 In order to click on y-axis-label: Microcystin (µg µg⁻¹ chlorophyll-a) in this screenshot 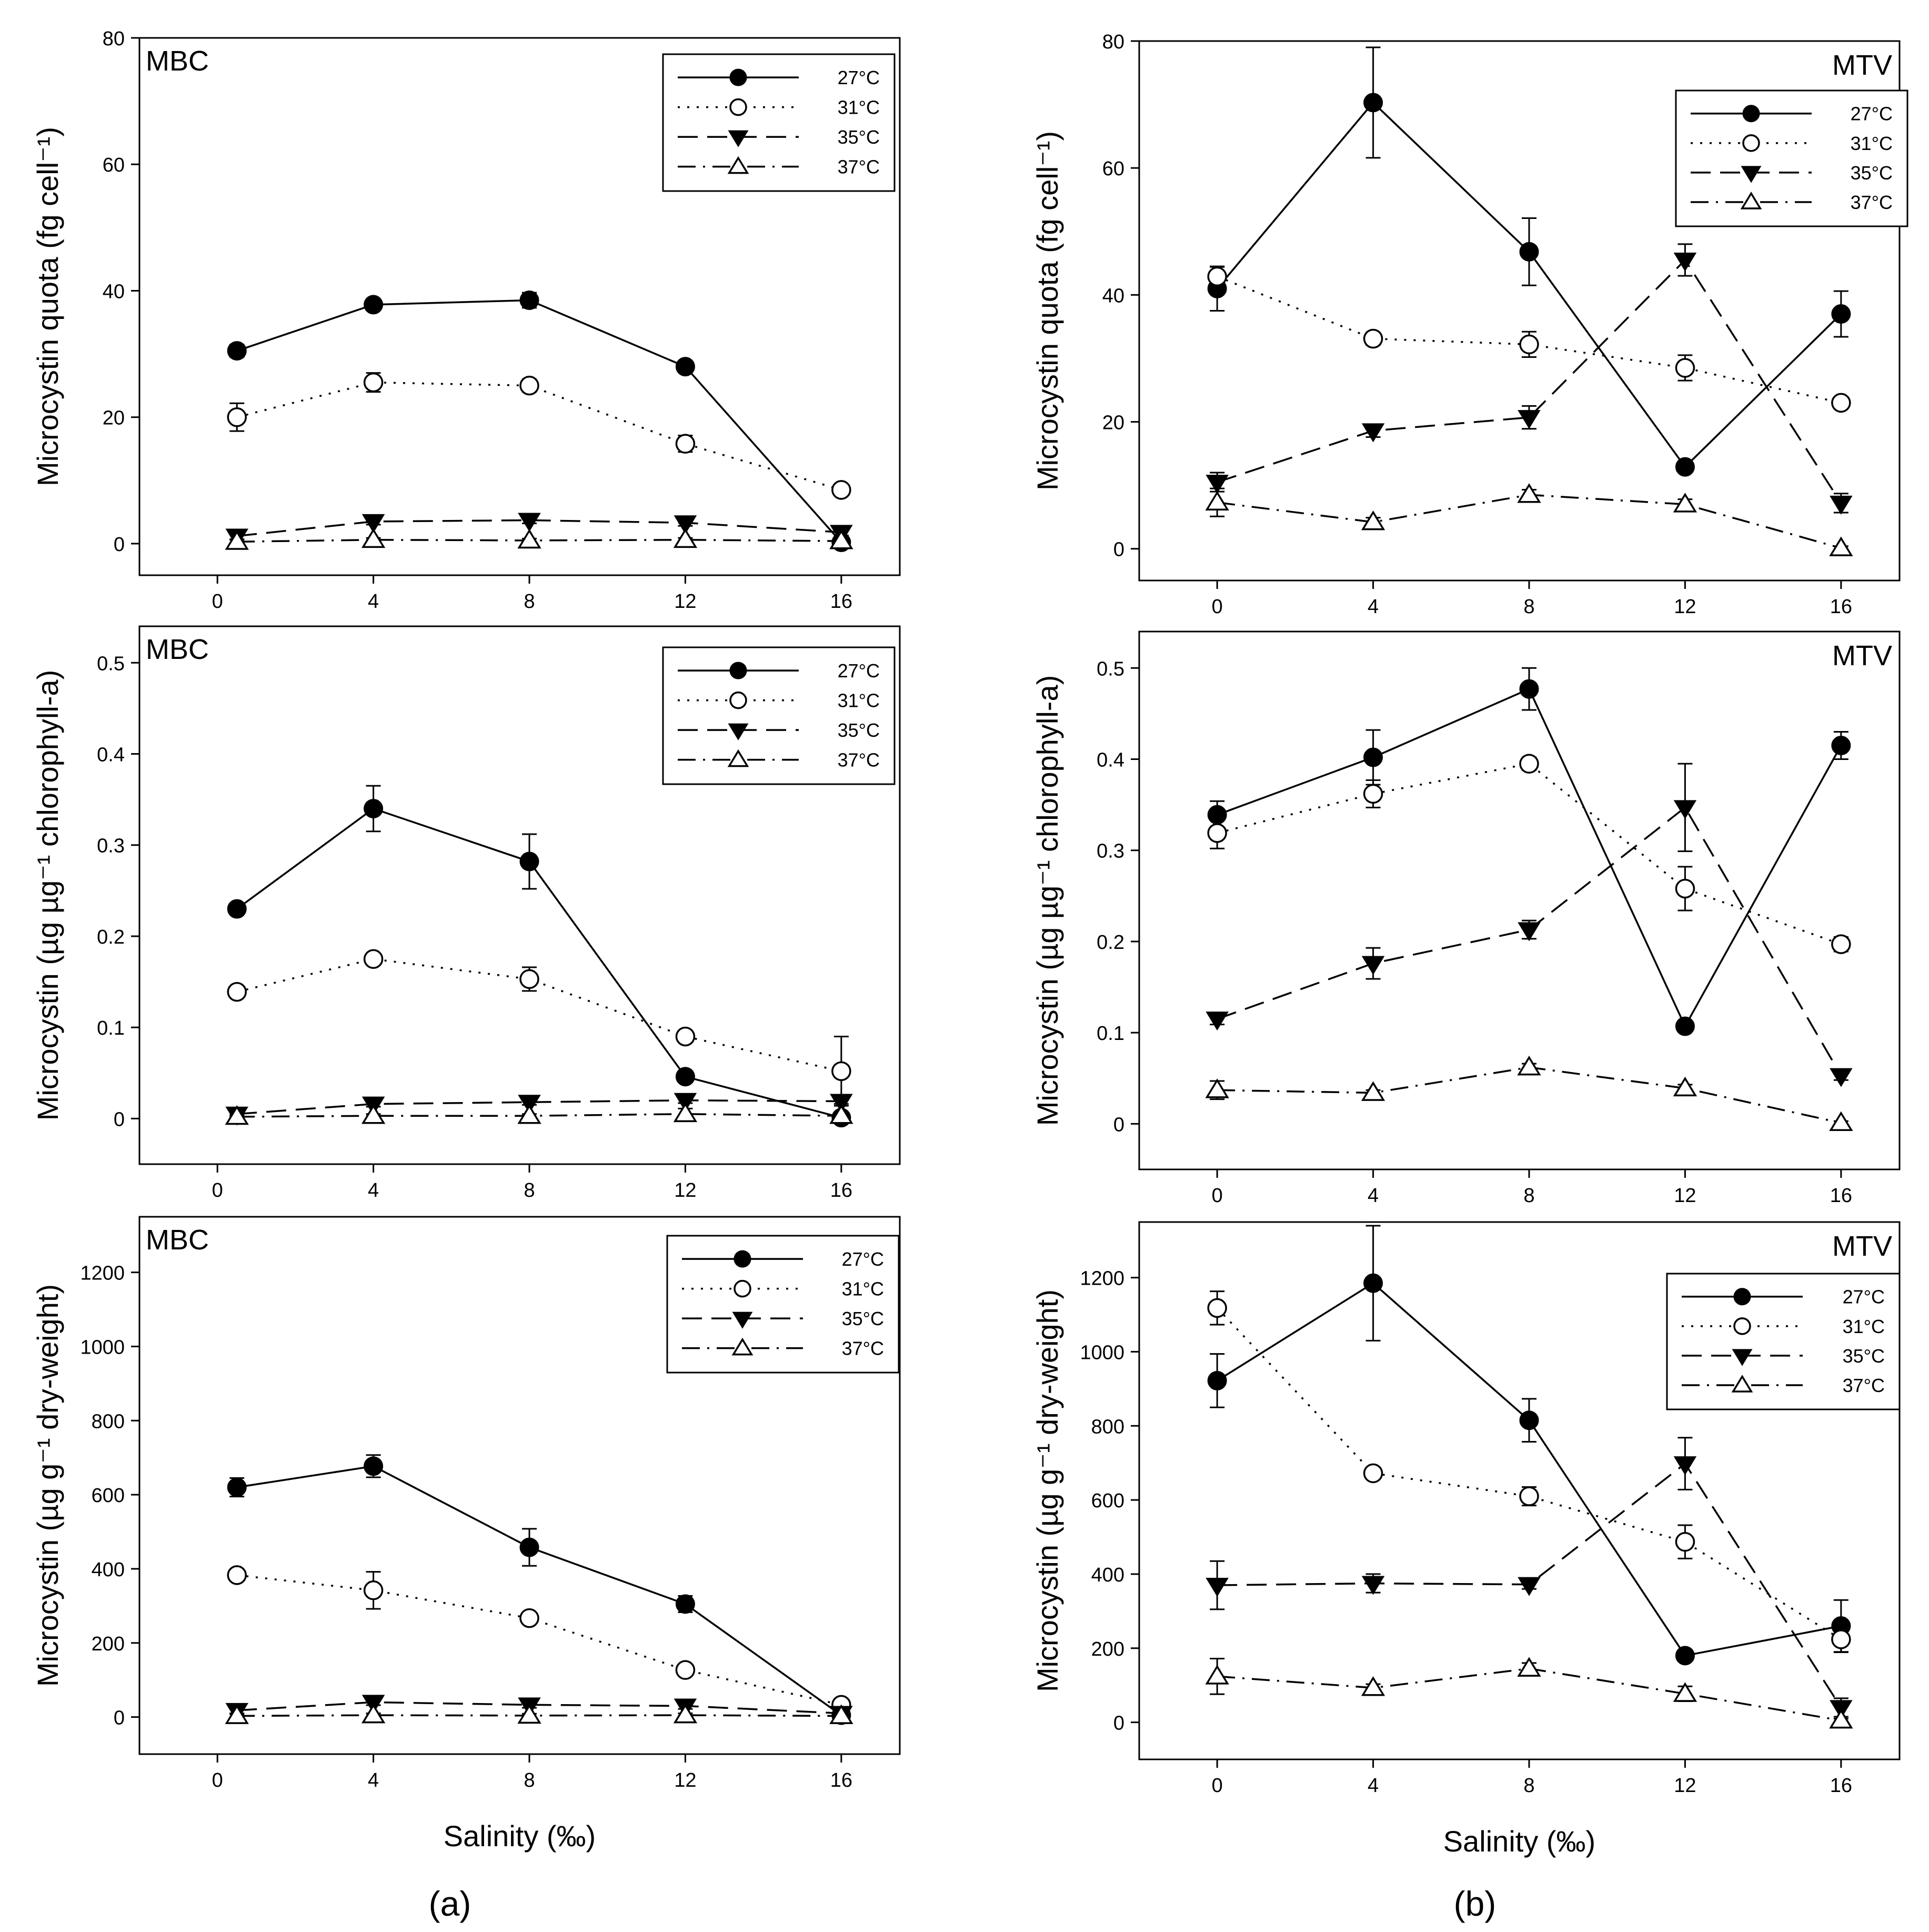, I will do `click(48, 895)`.